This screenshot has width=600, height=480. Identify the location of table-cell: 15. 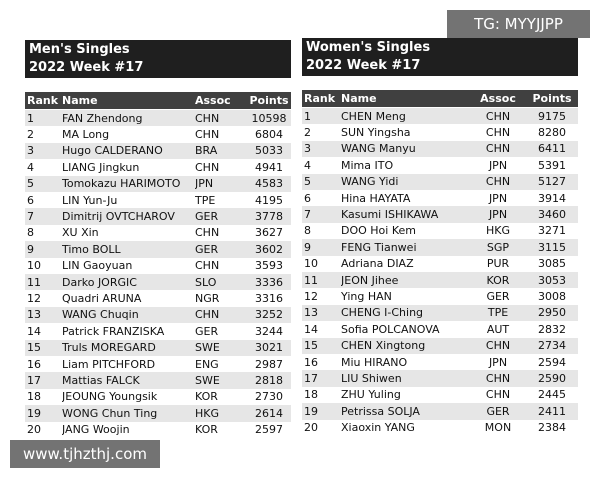
(311, 346).